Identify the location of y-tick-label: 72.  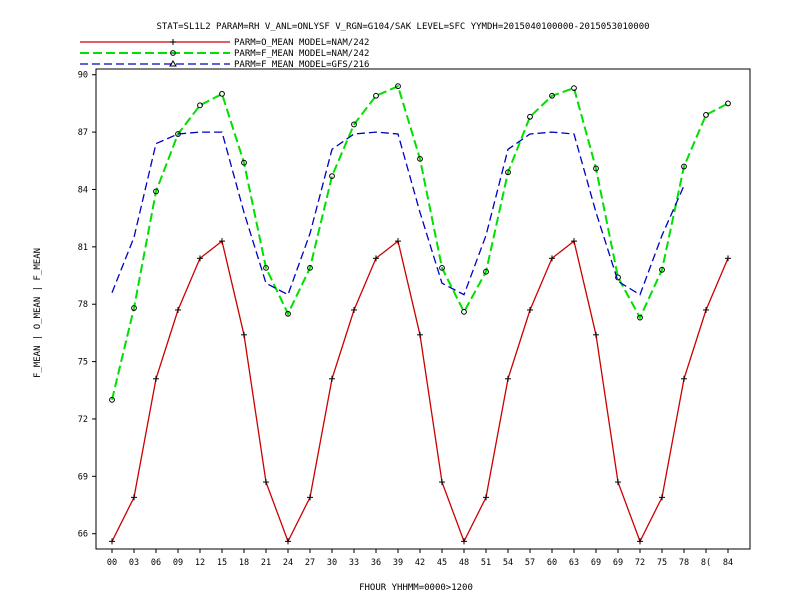
(83, 420).